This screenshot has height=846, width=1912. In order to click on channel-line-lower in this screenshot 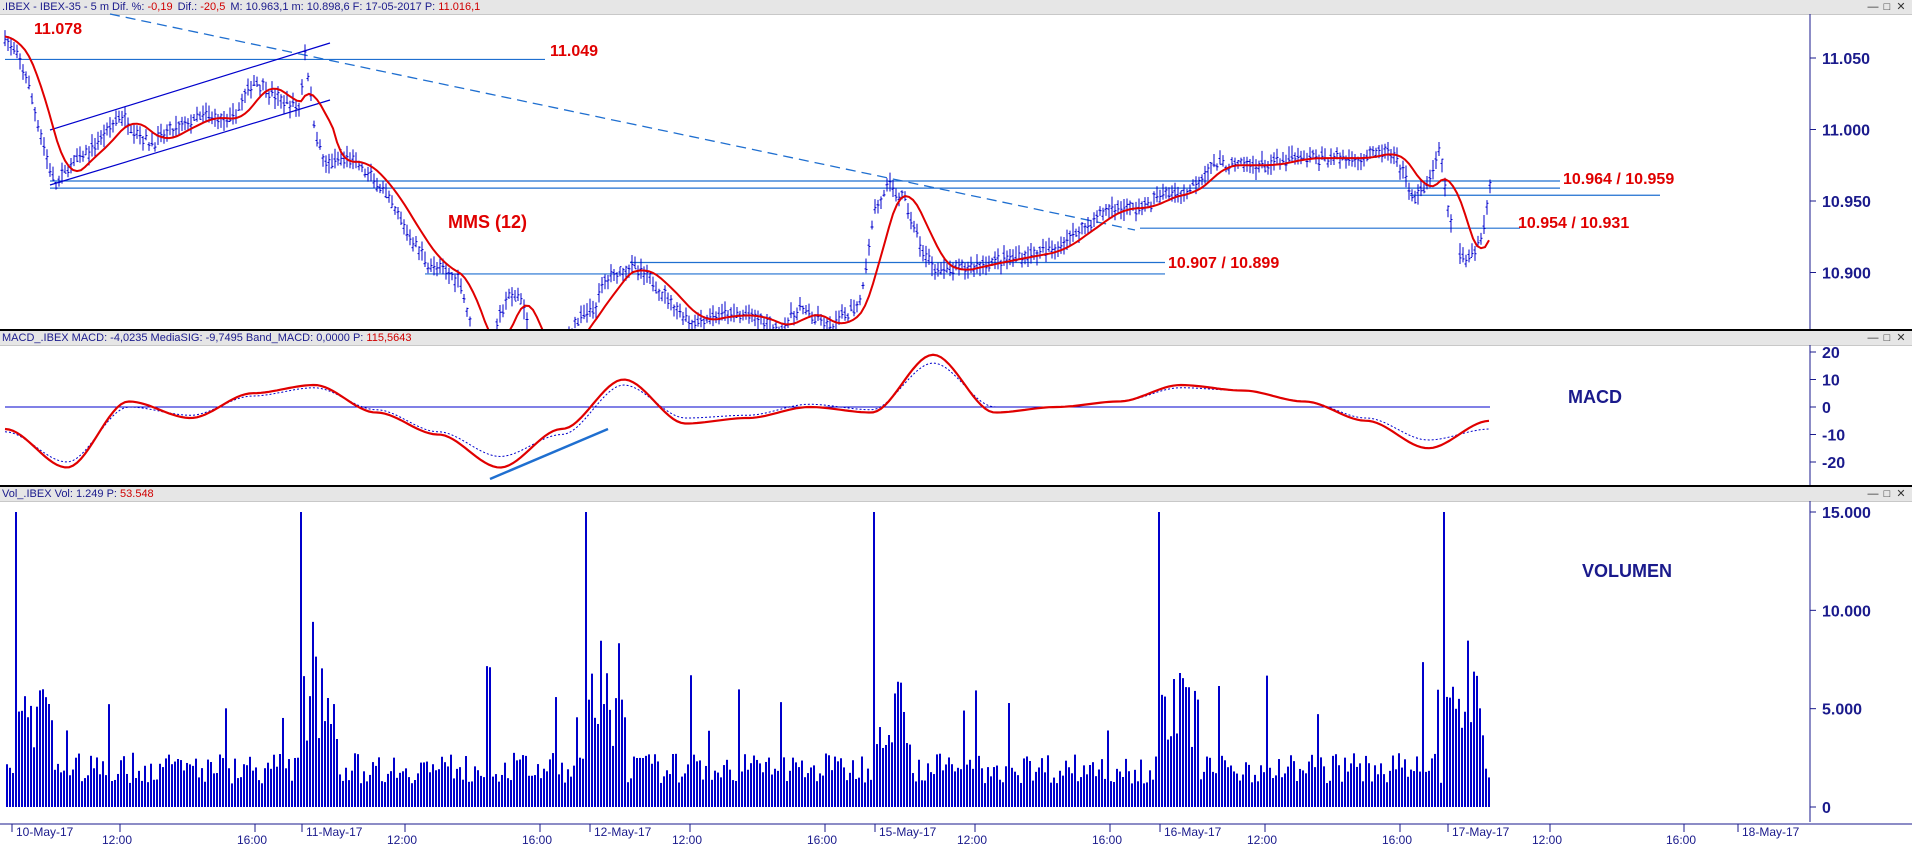, I will do `click(190, 142)`.